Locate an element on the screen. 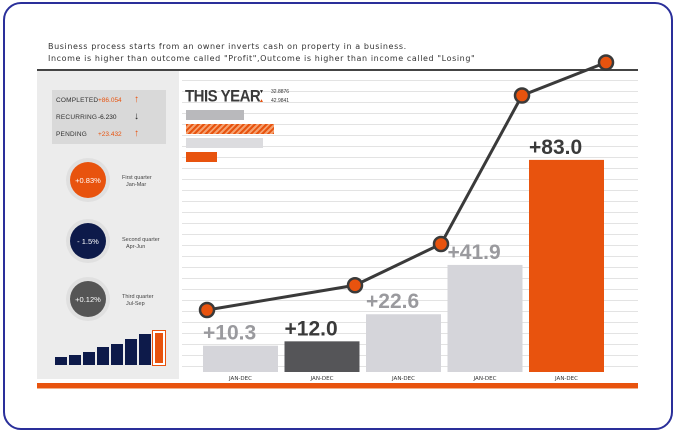 Image resolution: width=677 pixels, height=434 pixels. triangle-down-icon: ▼ is located at coordinates (261, 92).